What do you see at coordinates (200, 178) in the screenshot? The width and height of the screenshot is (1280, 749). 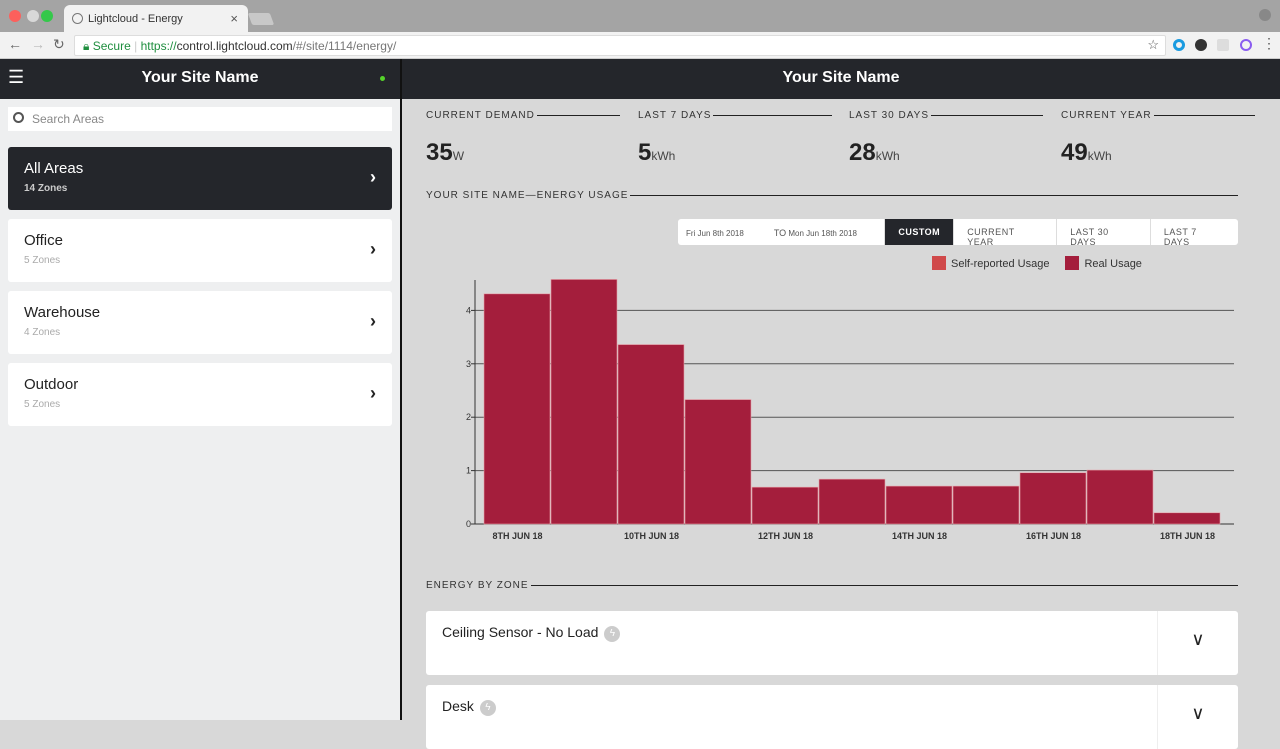 I see `area-item-all-areas: All Areas 14 Zones ›` at bounding box center [200, 178].